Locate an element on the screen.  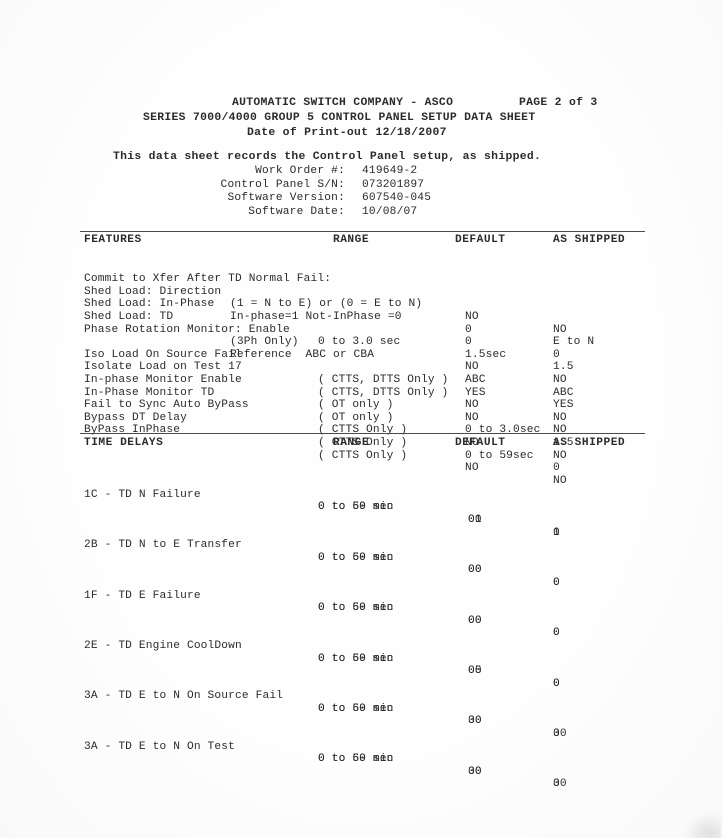
table-row: ByPass InPhase ( CTTS Only ) NO NO is located at coordinates (361, 449).